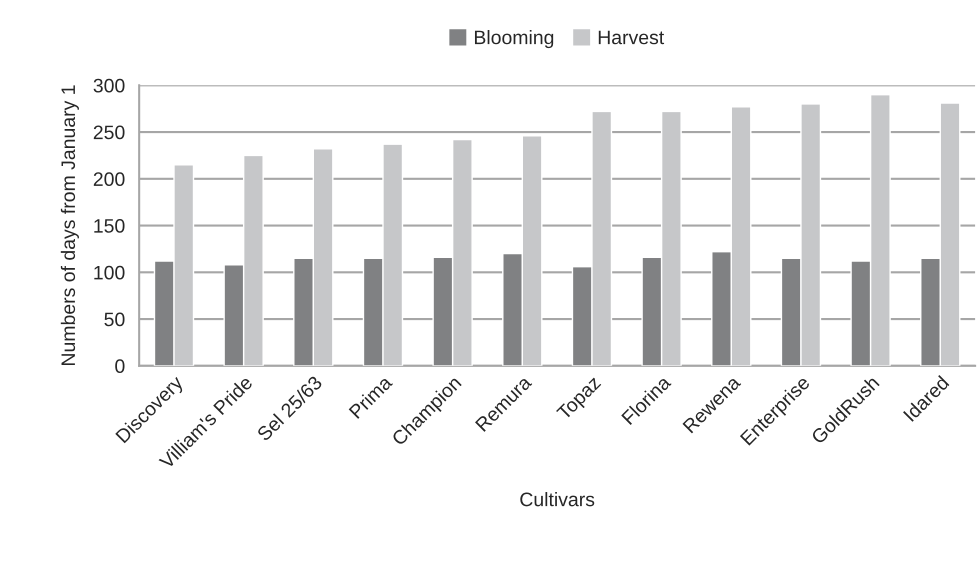 Image resolution: width=980 pixels, height=561 pixels. I want to click on x-axis-title: Cultivars, so click(557, 499).